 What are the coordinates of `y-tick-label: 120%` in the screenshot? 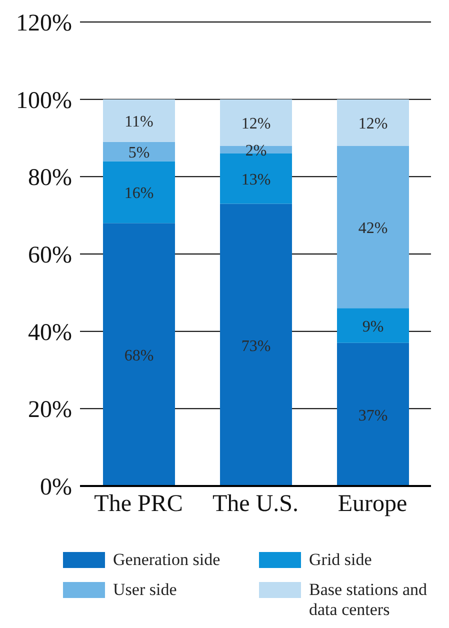 It's located at (44, 23).